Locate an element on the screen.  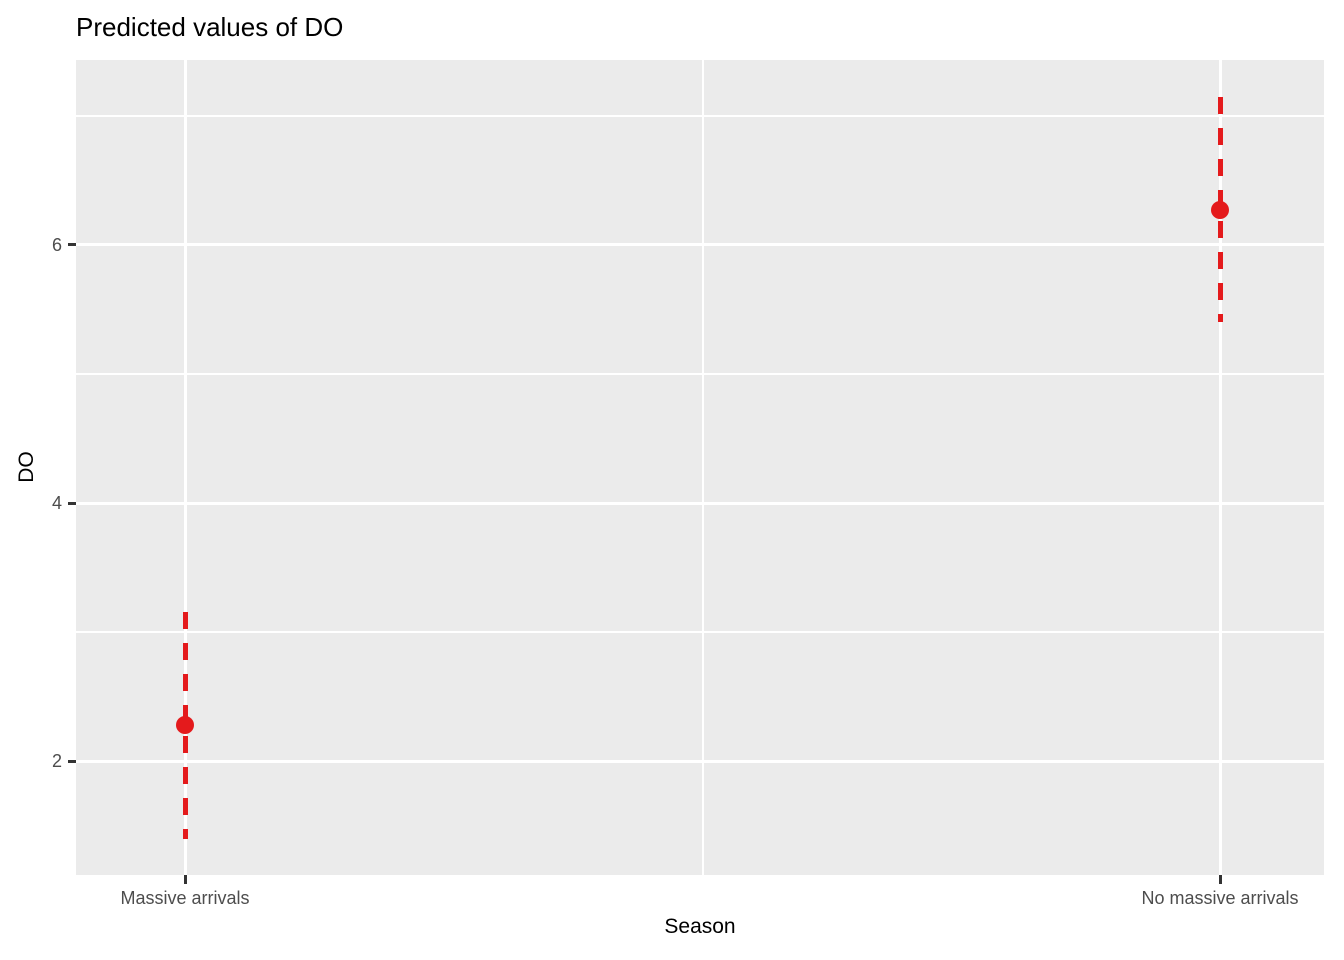
x-tick-label: No massive arrivals is located at coordinates (1220, 898).